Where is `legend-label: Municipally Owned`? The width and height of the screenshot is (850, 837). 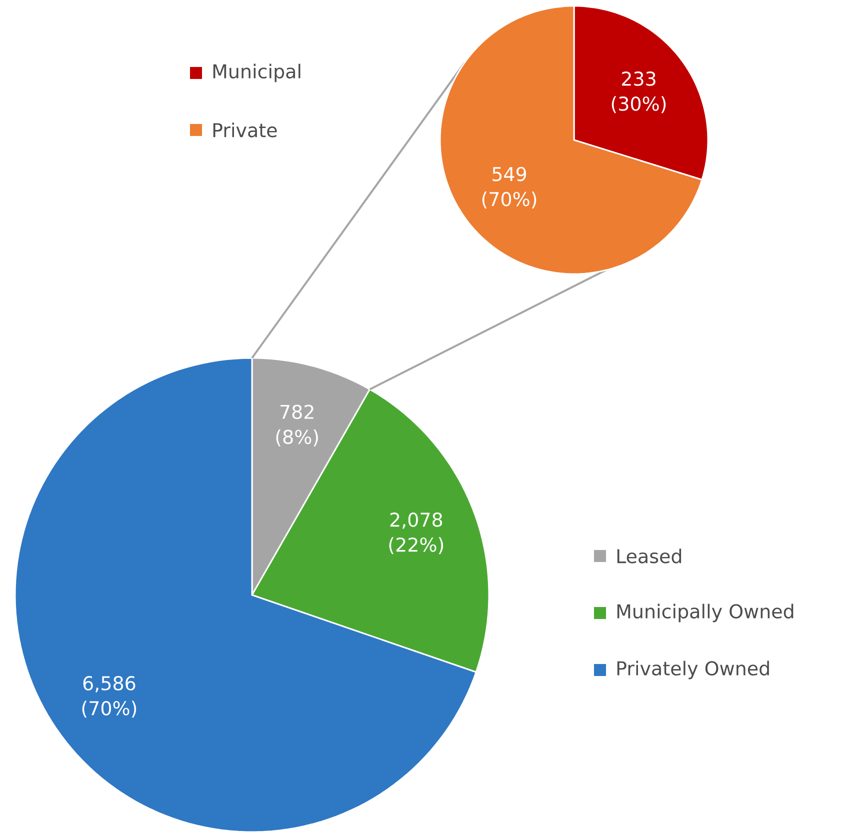 legend-label: Municipally Owned is located at coordinates (705, 613).